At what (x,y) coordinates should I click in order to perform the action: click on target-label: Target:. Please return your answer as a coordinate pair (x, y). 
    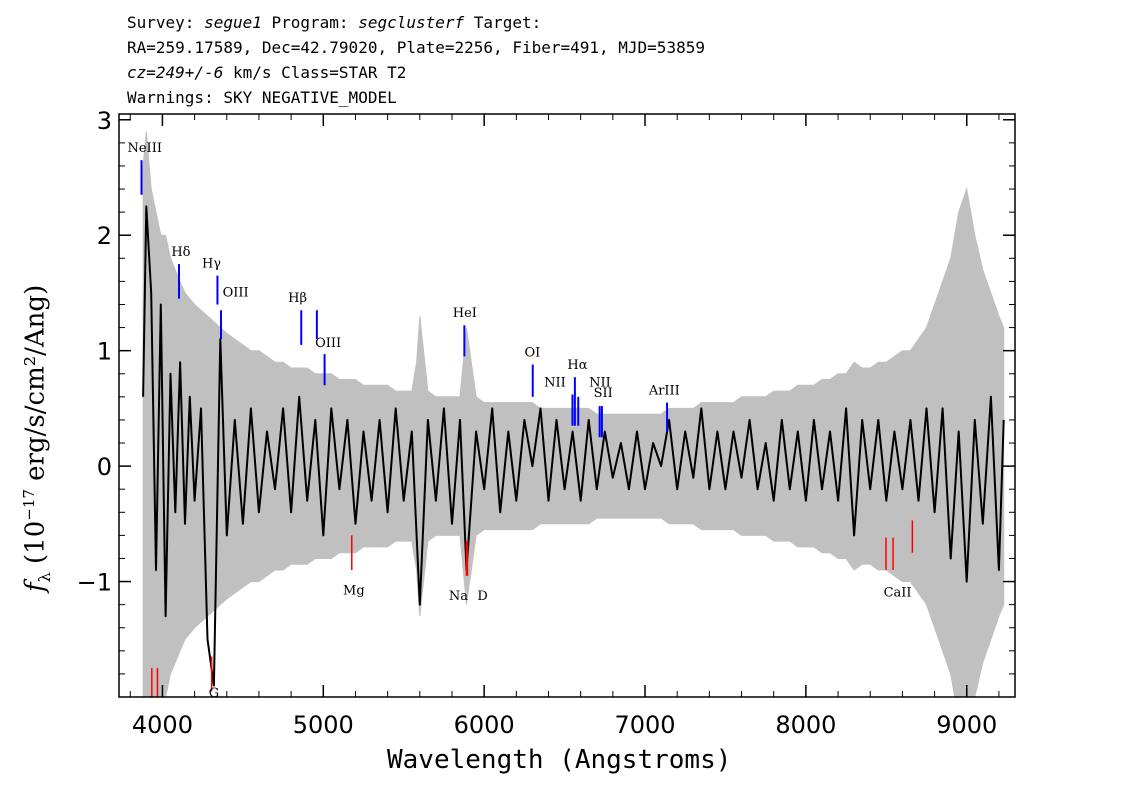
    Looking at the image, I should click on (503, 22).